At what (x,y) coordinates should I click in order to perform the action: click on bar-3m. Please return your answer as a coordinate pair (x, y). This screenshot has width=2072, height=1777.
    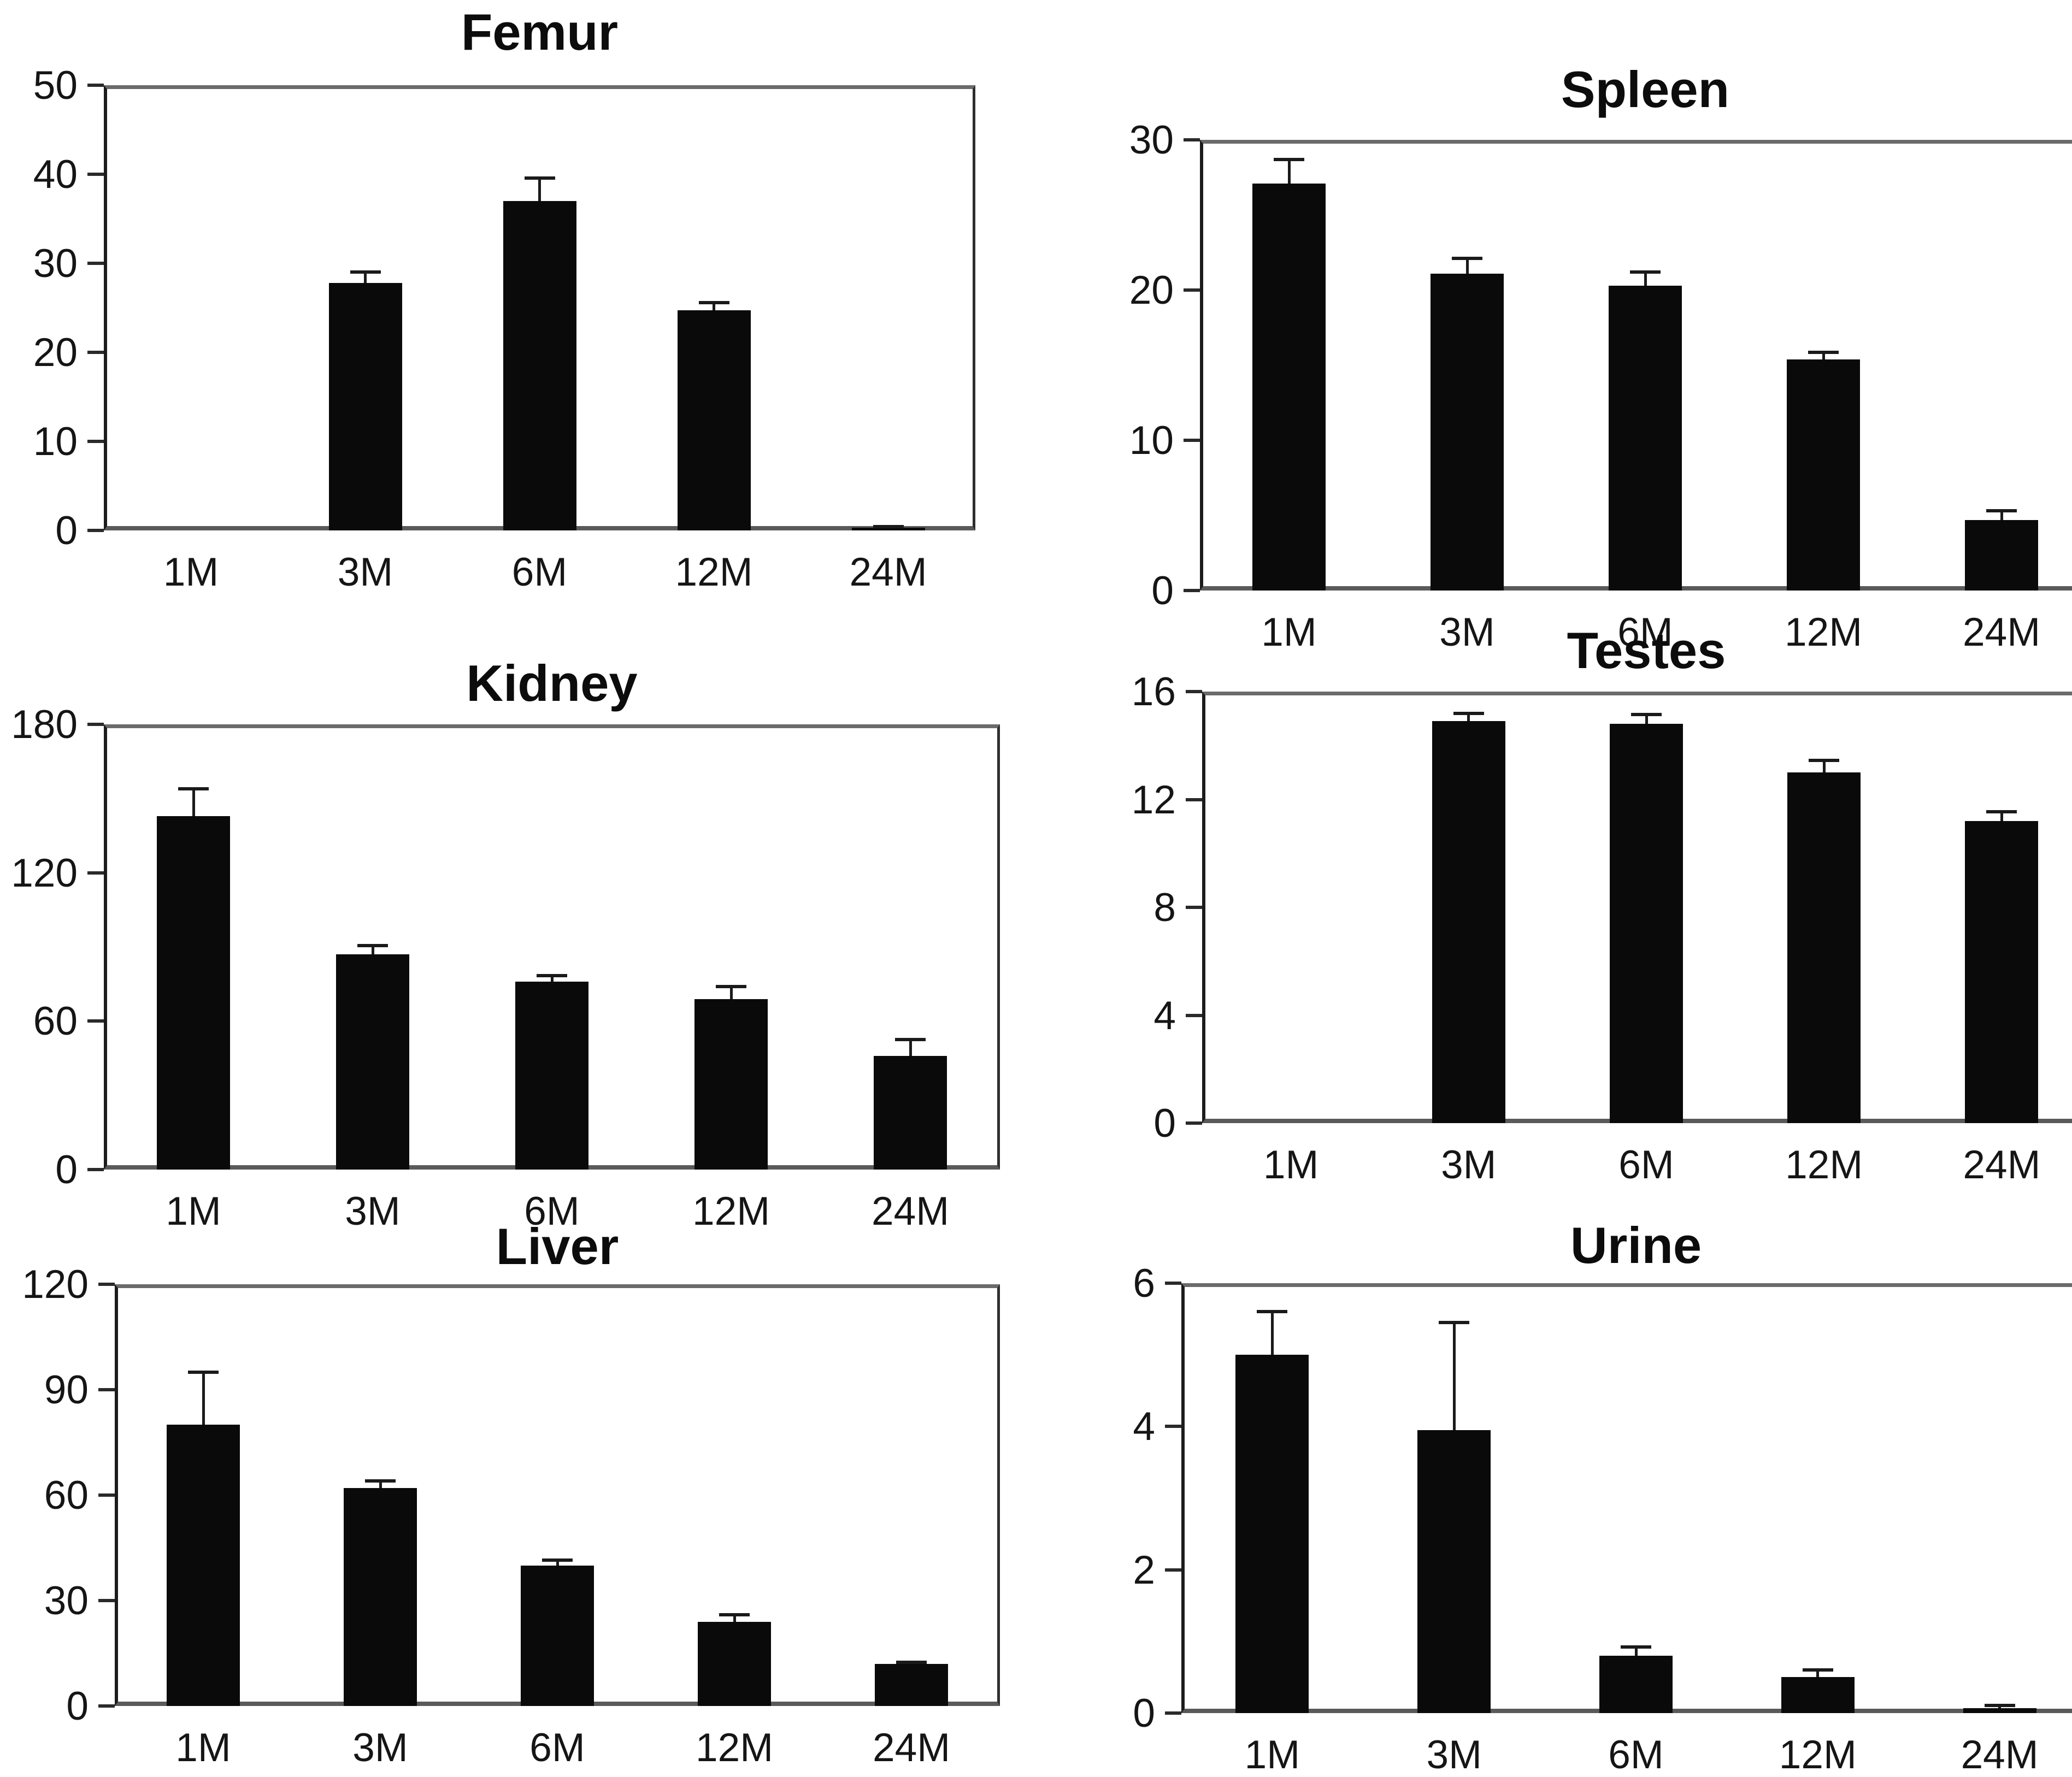
    Looking at the image, I should click on (380, 1597).